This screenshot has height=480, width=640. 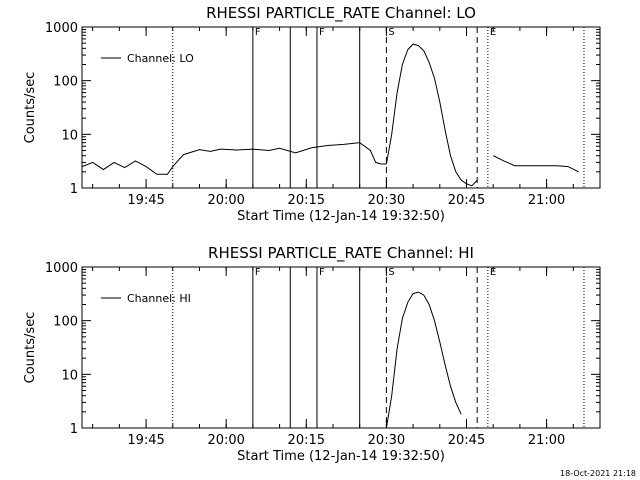 What do you see at coordinates (598, 473) in the screenshot?
I see `footer-timestamp: 18-Oct-2021 21:18` at bounding box center [598, 473].